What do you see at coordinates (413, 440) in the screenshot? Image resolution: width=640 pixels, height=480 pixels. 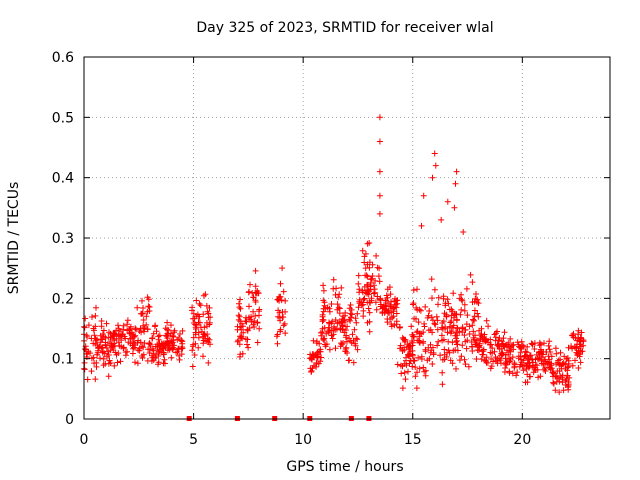 I see `x-tick-label: 15` at bounding box center [413, 440].